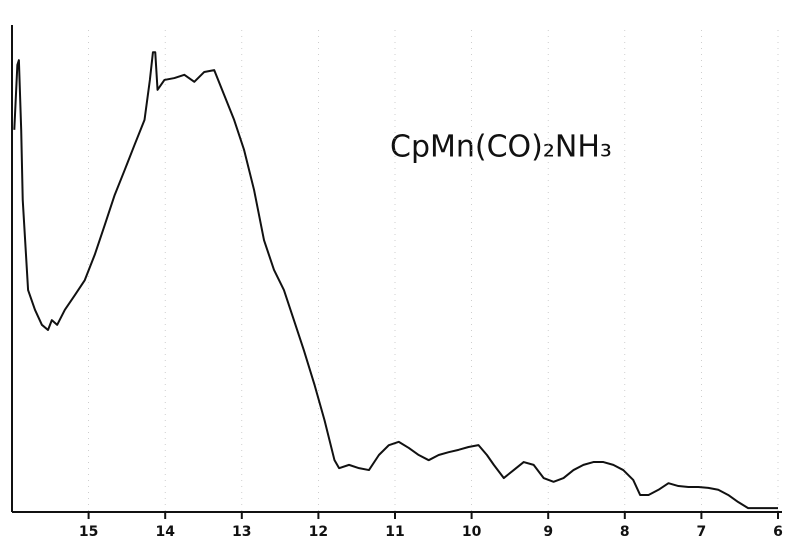 This screenshot has height=545, width=785. Describe the element at coordinates (625, 532) in the screenshot. I see `x-tick-label: 8` at that location.